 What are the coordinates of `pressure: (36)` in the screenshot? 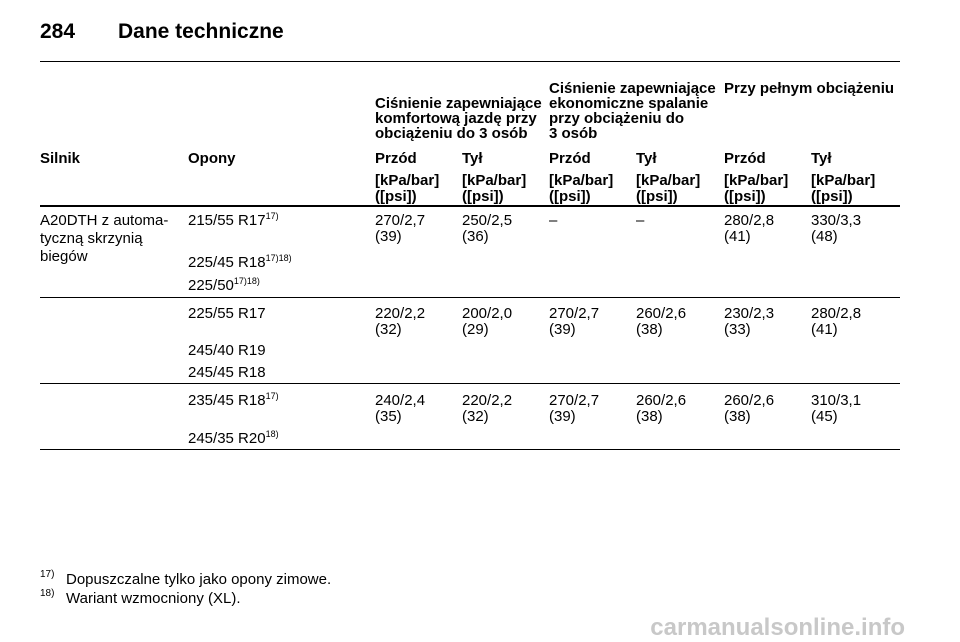 It's located at (475, 236).